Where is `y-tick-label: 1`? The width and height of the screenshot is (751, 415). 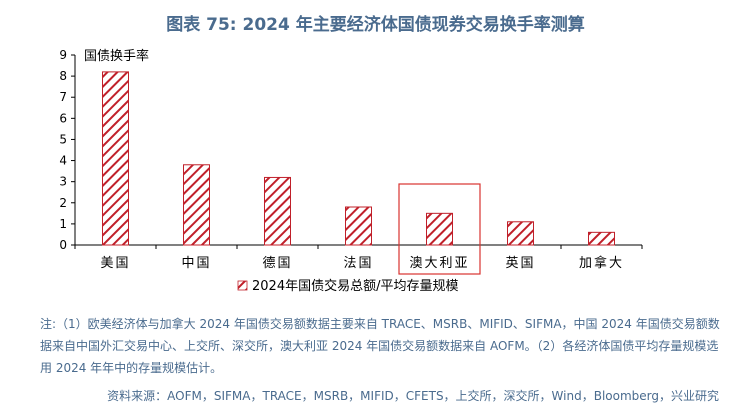 y-tick-label: 1 is located at coordinates (63, 224).